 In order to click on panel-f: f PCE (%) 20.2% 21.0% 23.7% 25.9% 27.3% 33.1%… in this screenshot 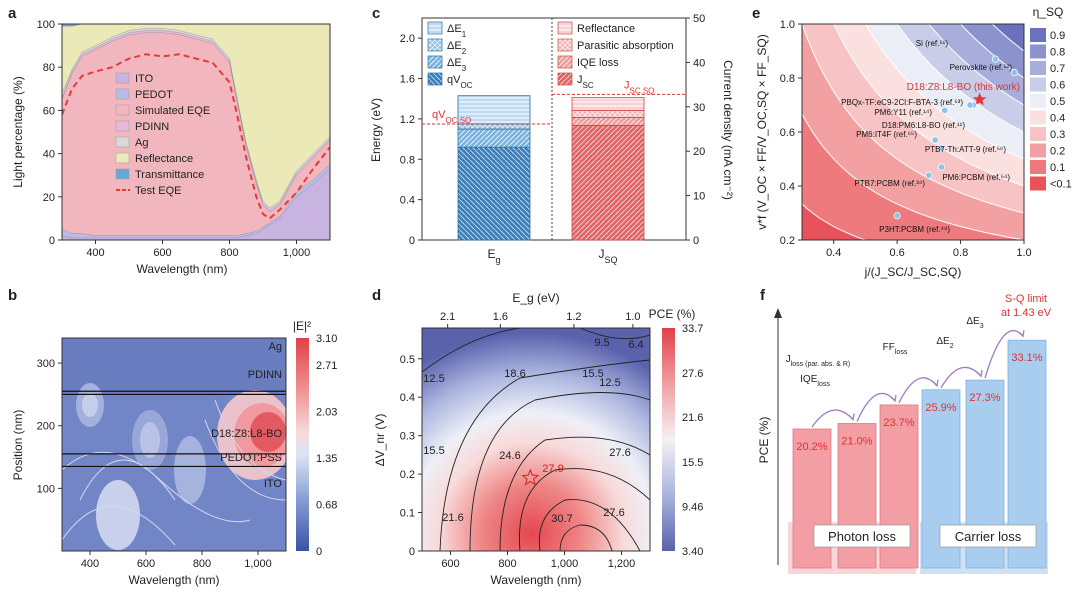, I will do `click(904, 430)`.